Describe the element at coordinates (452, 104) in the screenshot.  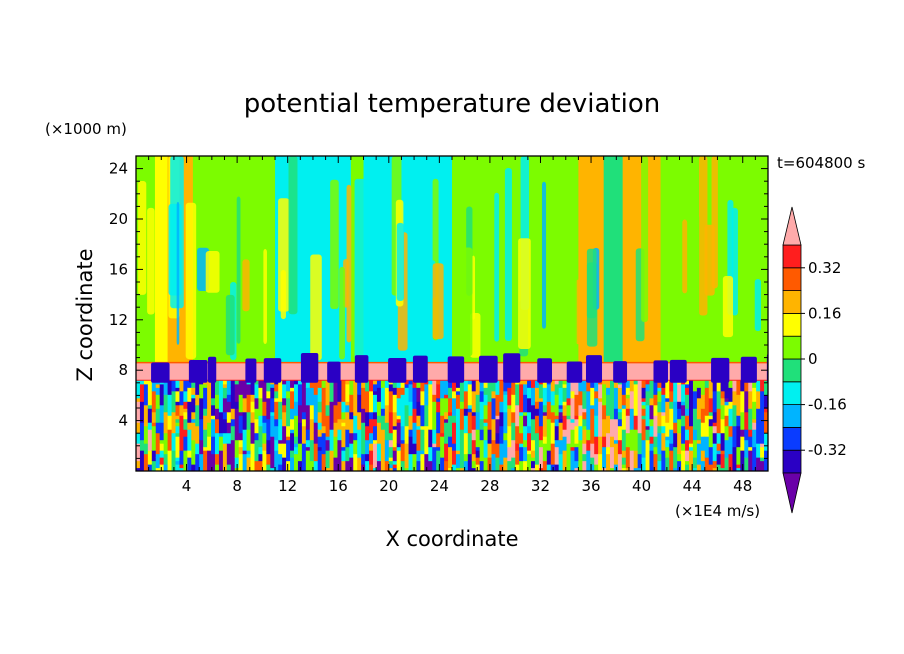
I see `chart-title: potential temperature deviation` at that location.